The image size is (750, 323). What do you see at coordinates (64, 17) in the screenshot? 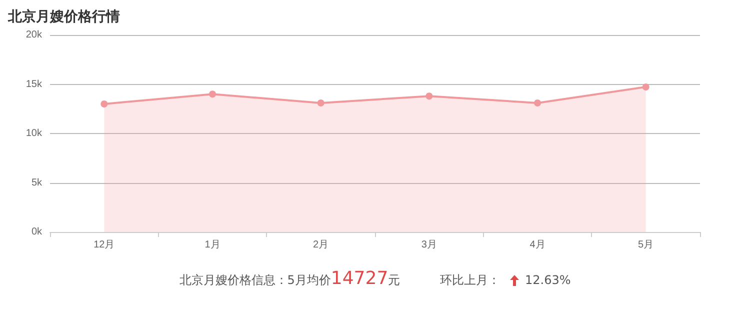
I see `chart-title: 北京月嫂价格行情` at bounding box center [64, 17].